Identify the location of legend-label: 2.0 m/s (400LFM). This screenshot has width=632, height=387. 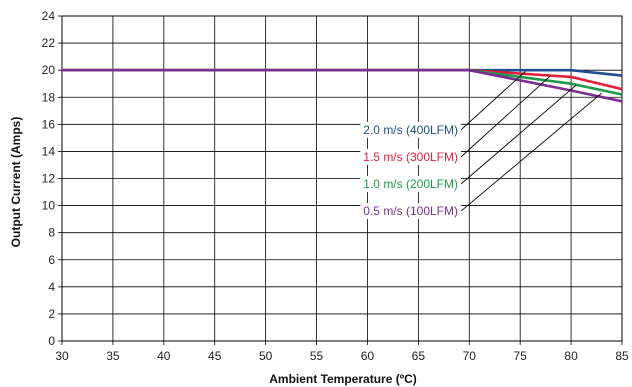
(410, 130).